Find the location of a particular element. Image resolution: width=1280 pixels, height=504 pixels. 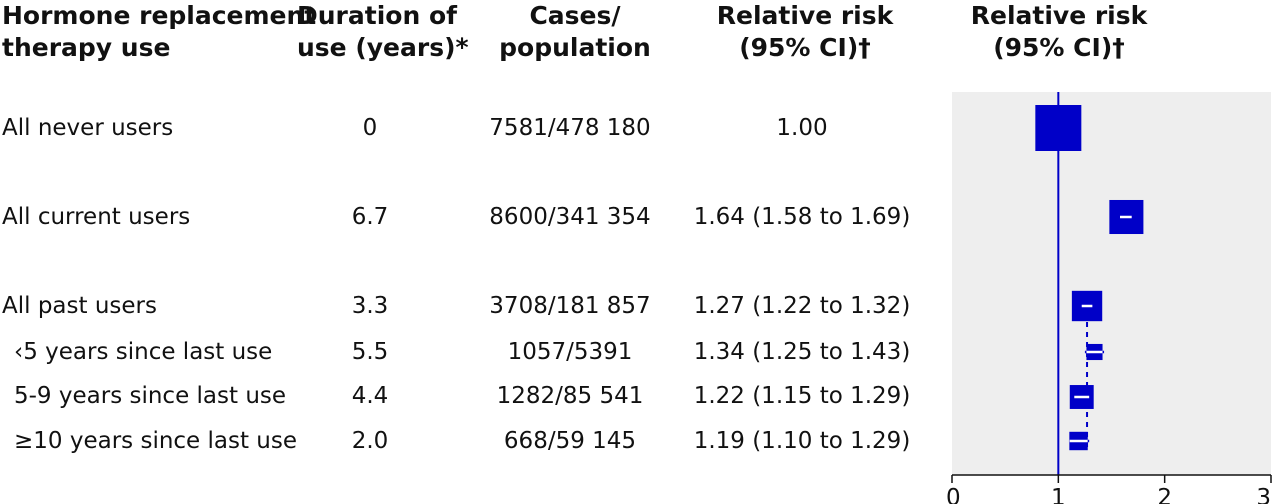

row-duration: 4.4 is located at coordinates (370, 396).